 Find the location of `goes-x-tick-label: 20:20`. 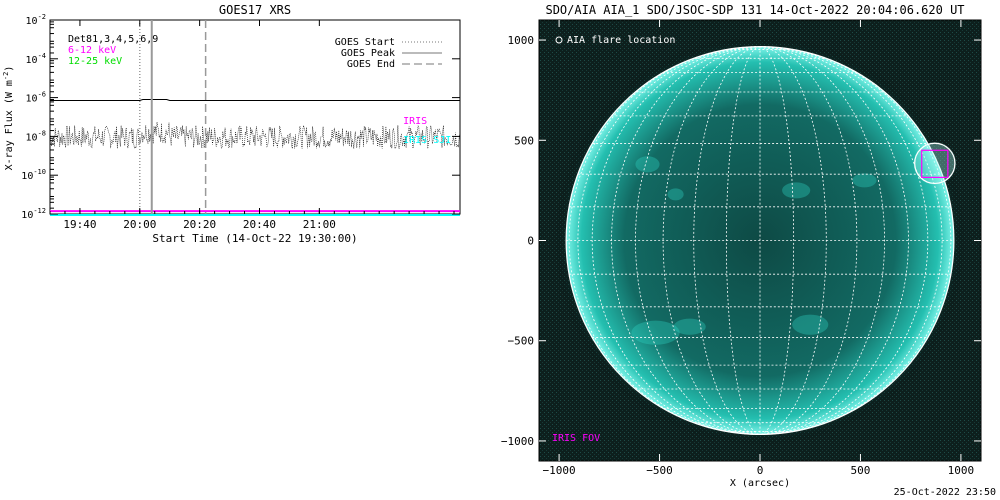

goes-x-tick-label: 20:20 is located at coordinates (199, 224).